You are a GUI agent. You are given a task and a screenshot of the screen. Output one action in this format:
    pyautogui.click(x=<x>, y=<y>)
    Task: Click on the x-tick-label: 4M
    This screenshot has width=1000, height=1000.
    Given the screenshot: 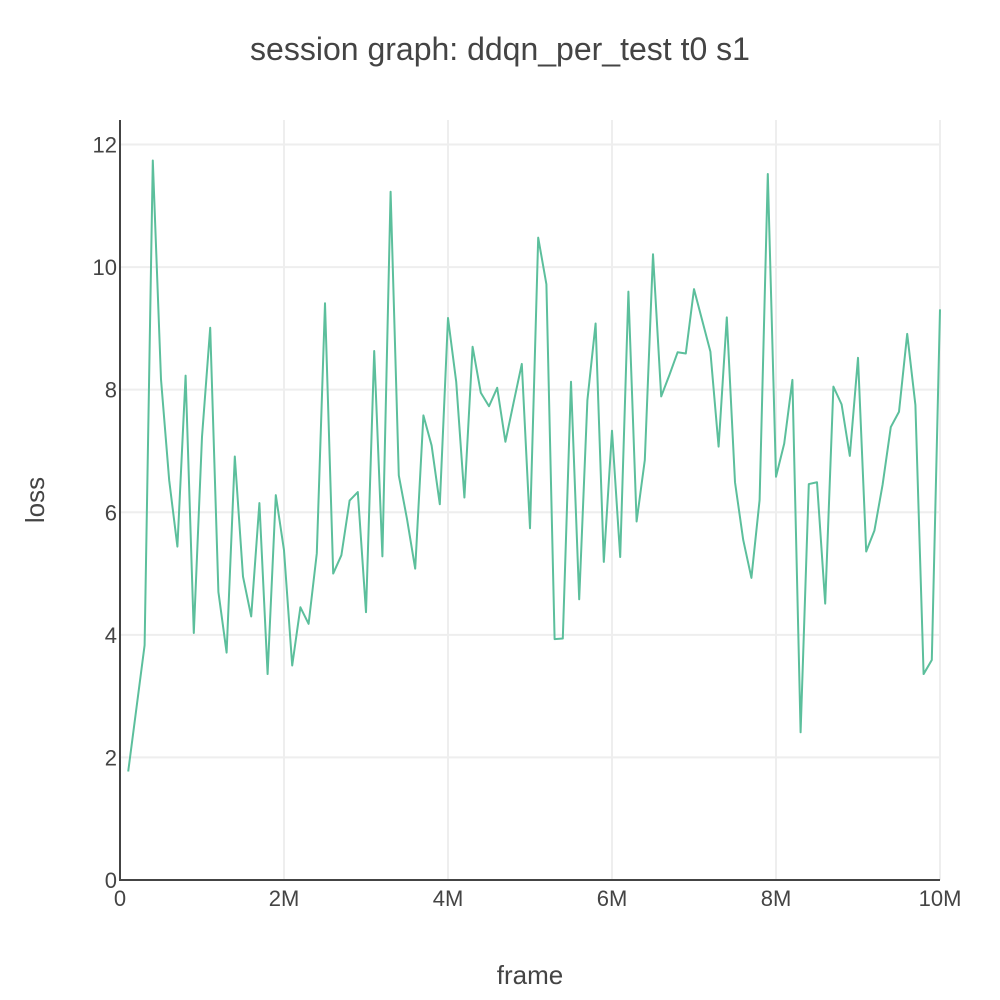 What is the action you would take?
    pyautogui.click(x=448, y=898)
    